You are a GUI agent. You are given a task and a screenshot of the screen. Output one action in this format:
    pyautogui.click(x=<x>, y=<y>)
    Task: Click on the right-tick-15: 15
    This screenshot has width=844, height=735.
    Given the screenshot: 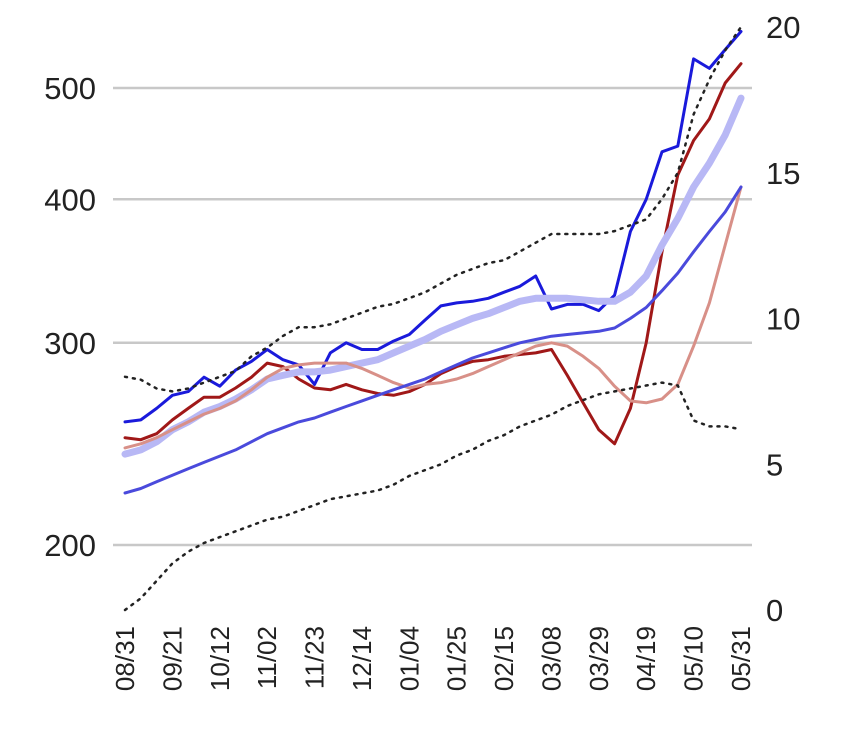 What is the action you would take?
    pyautogui.click(x=783, y=173)
    